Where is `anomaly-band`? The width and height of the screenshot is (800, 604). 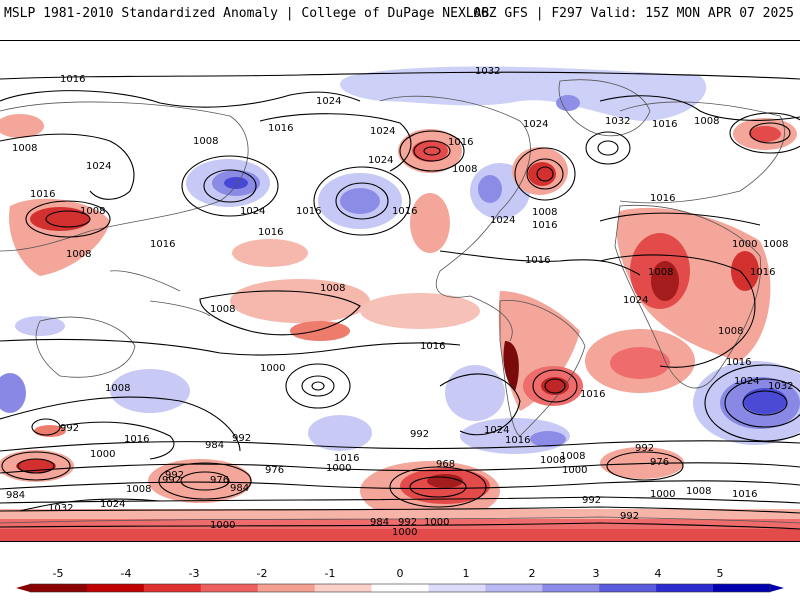
anomaly-band is located at coordinates (400, 535).